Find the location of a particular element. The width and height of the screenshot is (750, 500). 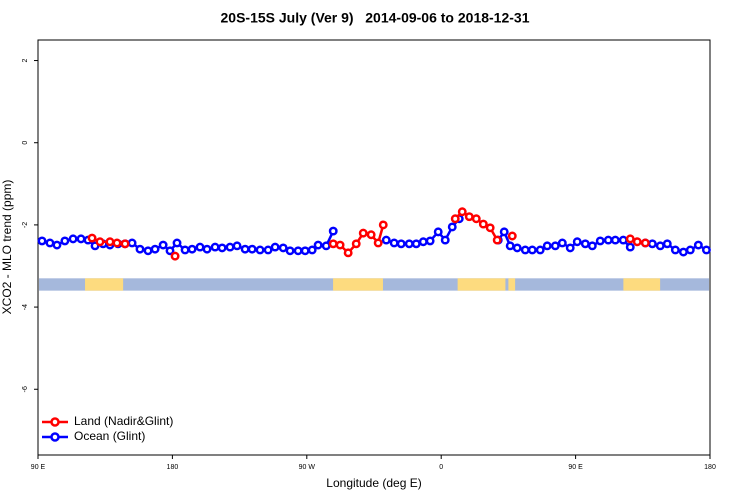

y-tick-label: -6 is located at coordinates (25, 389).